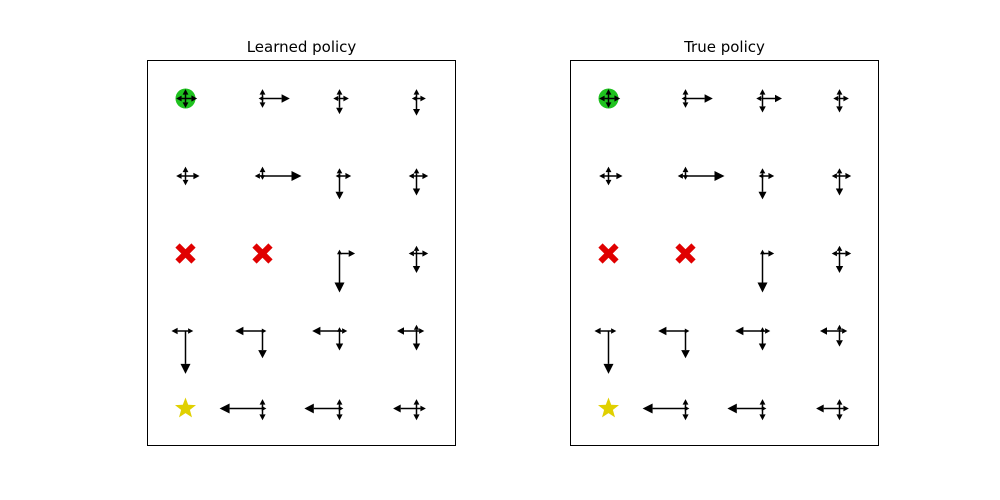 The height and width of the screenshot is (500, 1000). Describe the element at coordinates (302, 47) in the screenshot. I see `panel-title: Learned policy` at that location.